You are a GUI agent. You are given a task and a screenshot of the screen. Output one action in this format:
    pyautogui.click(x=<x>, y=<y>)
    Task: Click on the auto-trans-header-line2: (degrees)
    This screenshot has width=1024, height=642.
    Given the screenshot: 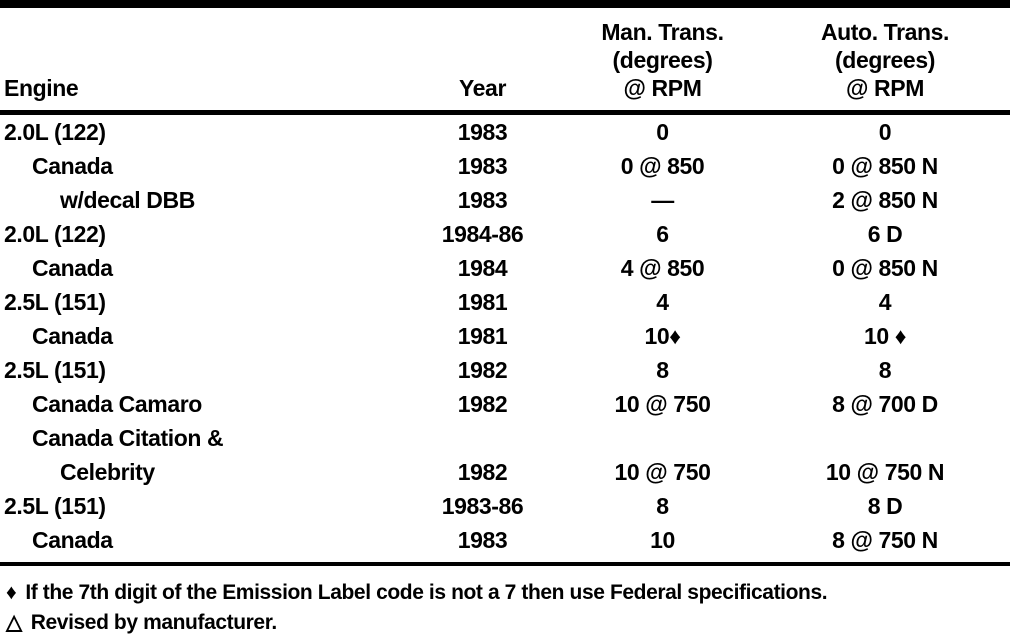 What is the action you would take?
    pyautogui.click(x=885, y=60)
    